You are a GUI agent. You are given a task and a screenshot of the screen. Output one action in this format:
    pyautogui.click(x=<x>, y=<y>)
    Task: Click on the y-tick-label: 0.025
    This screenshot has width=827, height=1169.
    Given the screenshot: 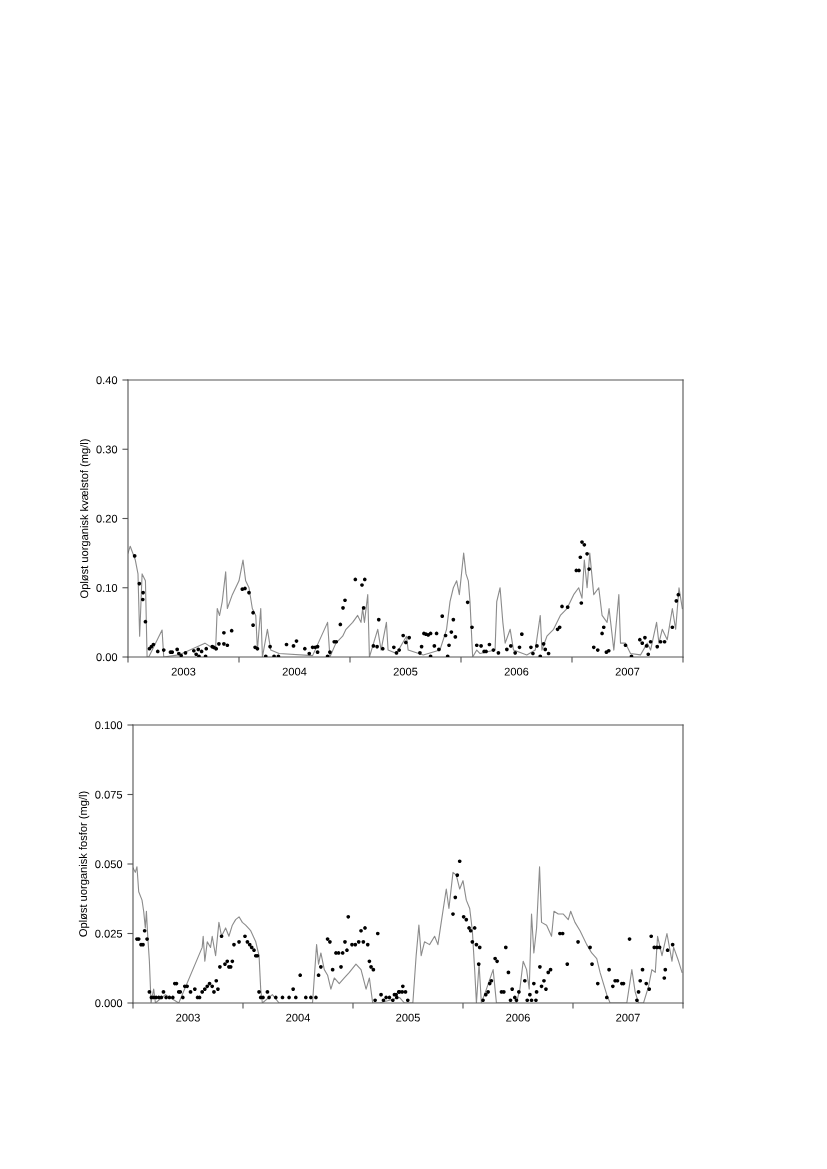 What is the action you would take?
    pyautogui.click(x=109, y=933)
    